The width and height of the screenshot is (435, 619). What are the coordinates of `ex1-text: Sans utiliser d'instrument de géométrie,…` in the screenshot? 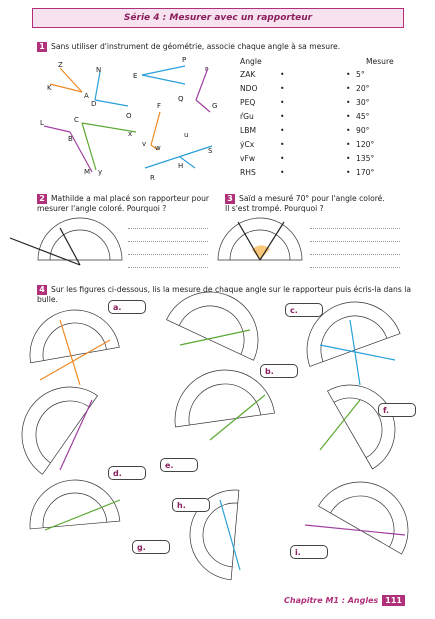 It's located at (196, 46).